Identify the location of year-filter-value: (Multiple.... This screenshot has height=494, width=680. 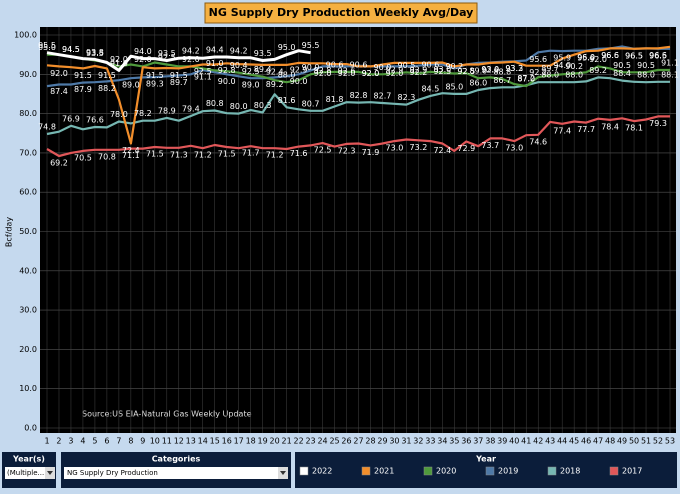
(25, 473).